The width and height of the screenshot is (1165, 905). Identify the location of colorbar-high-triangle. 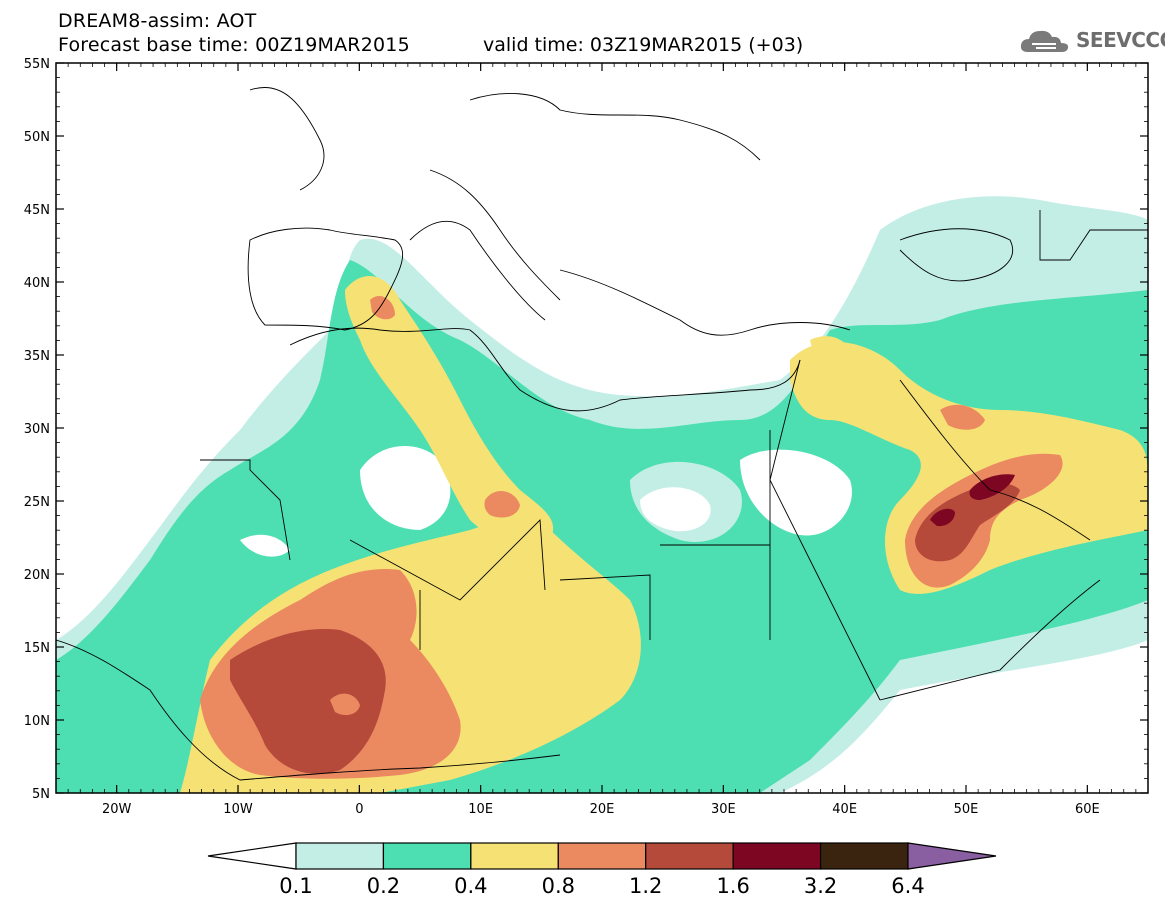
(952, 856).